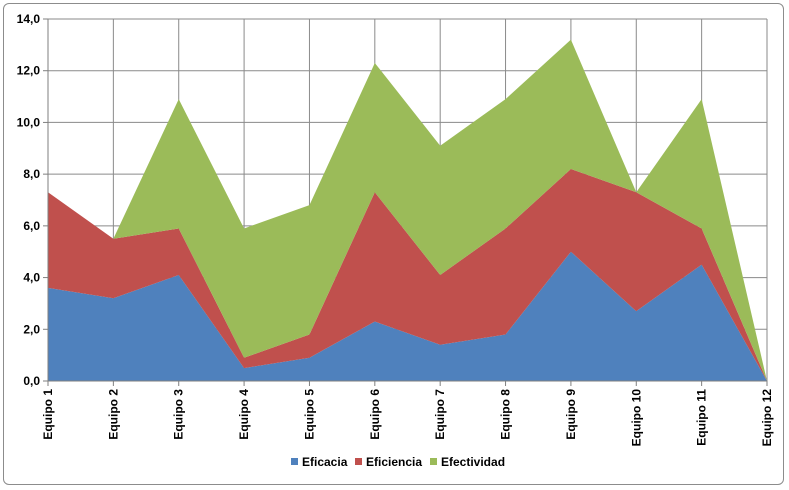 The image size is (789, 490). I want to click on y-tick-label: 0,0, so click(31, 381).